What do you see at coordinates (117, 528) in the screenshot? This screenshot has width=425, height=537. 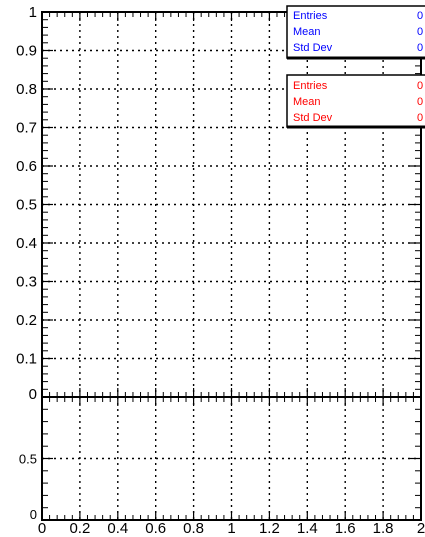 I see `x-tick-label: 0.4` at bounding box center [117, 528].